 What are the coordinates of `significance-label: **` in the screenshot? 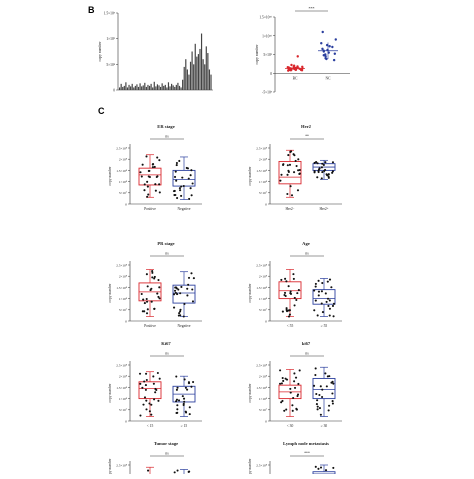 It's located at (307, 137).